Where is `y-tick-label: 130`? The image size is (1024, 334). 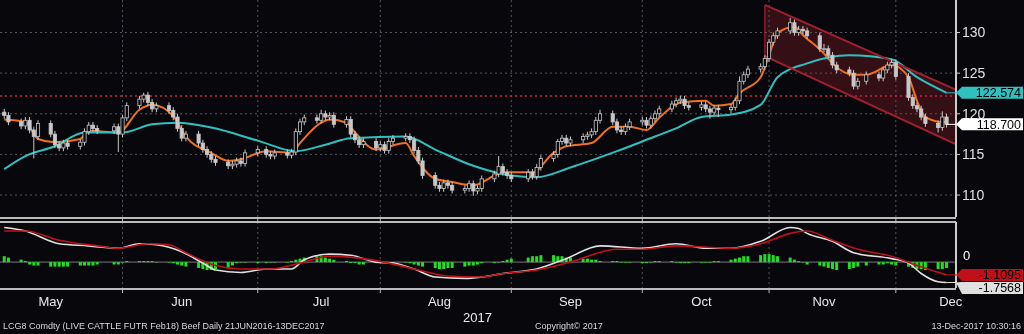
y-tick-label: 130 is located at coordinates (974, 32).